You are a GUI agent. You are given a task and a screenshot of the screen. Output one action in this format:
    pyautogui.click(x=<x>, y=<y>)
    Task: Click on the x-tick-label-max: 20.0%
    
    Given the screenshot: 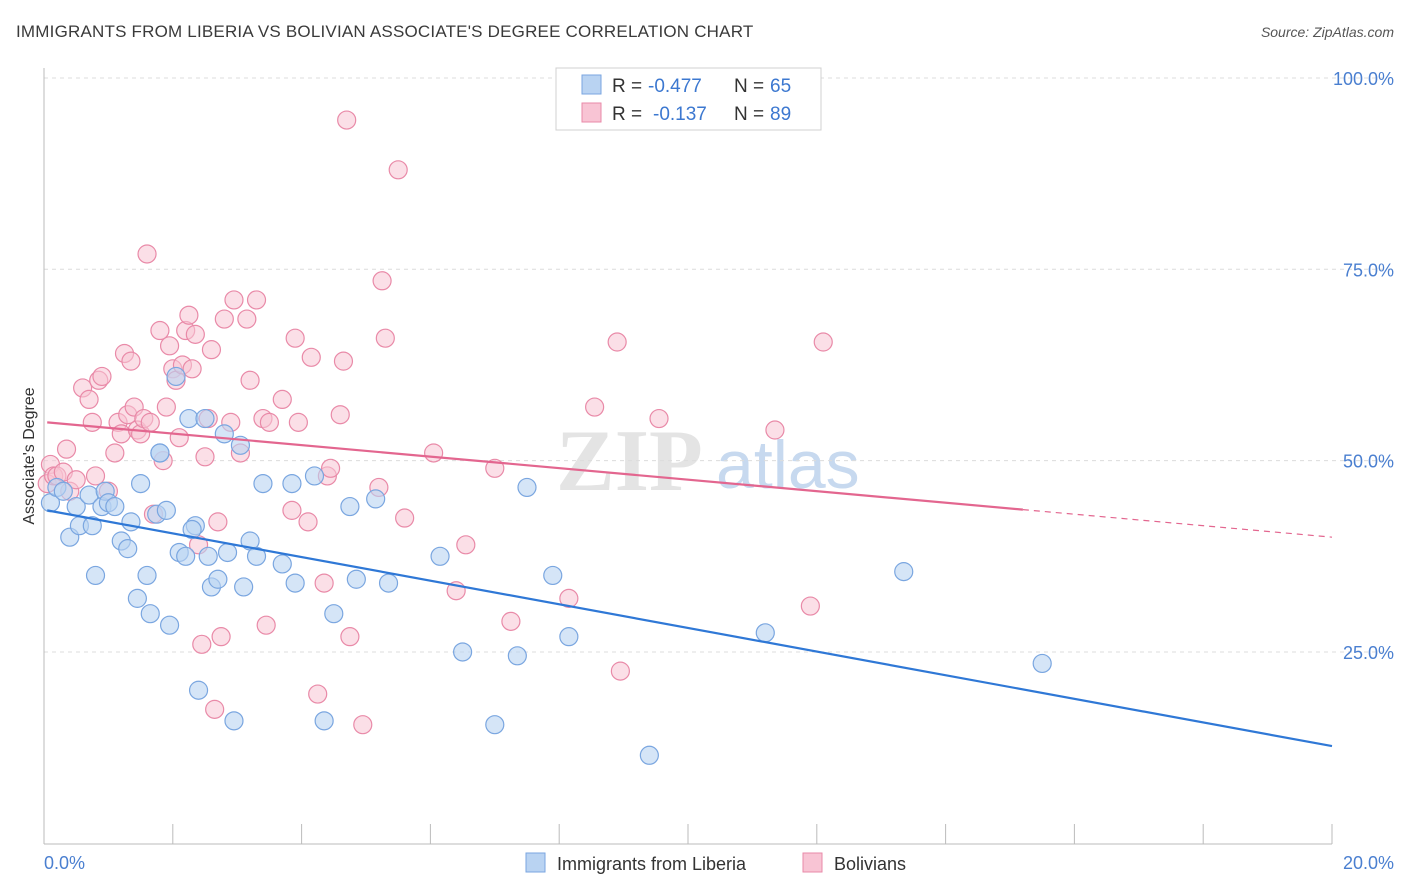 What is the action you would take?
    pyautogui.click(x=1368, y=863)
    